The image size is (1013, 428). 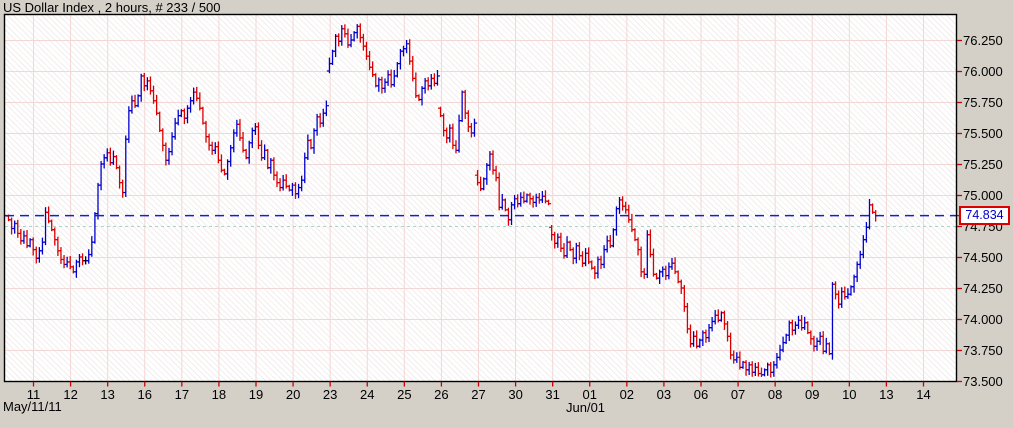 What do you see at coordinates (983, 381) in the screenshot?
I see `y-tick-label: 73.500` at bounding box center [983, 381].